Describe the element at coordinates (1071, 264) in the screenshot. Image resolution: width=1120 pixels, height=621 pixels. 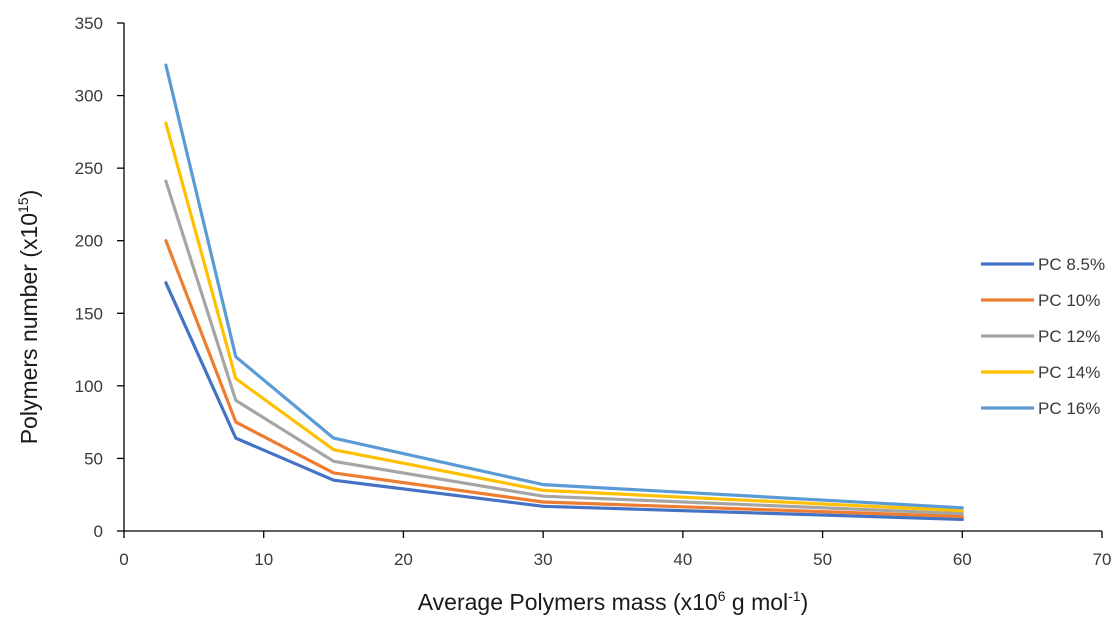
I see `legend-label: PC 8.5%` at that location.